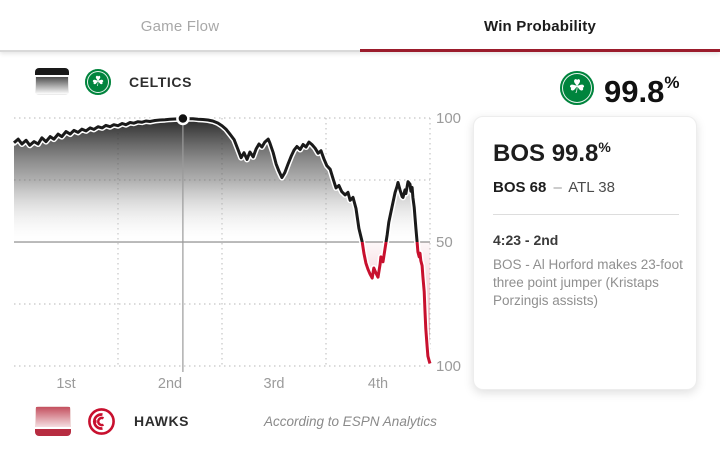 The height and width of the screenshot is (451, 720). Describe the element at coordinates (526, 240) in the screenshot. I see `tooltip-game-clock: 4:23 - 2nd` at that location.